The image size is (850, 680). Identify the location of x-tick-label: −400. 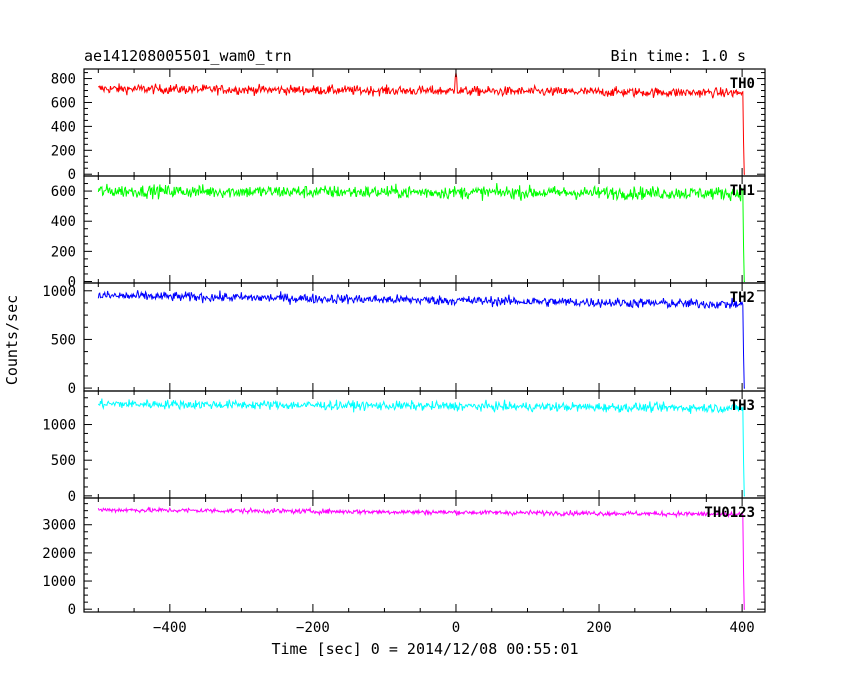
(170, 628).